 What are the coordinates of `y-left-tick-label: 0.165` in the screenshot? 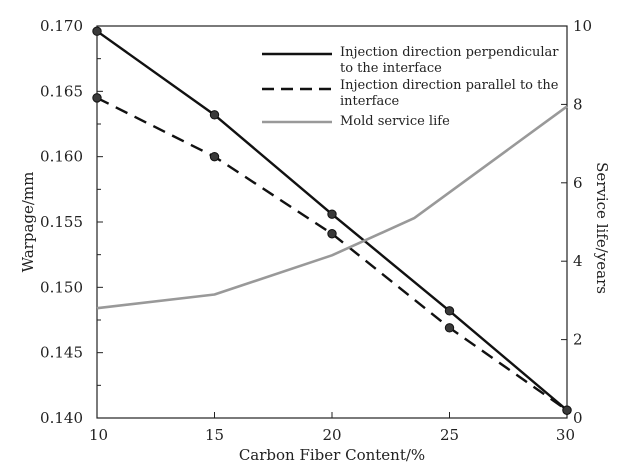 It's located at (61, 91).